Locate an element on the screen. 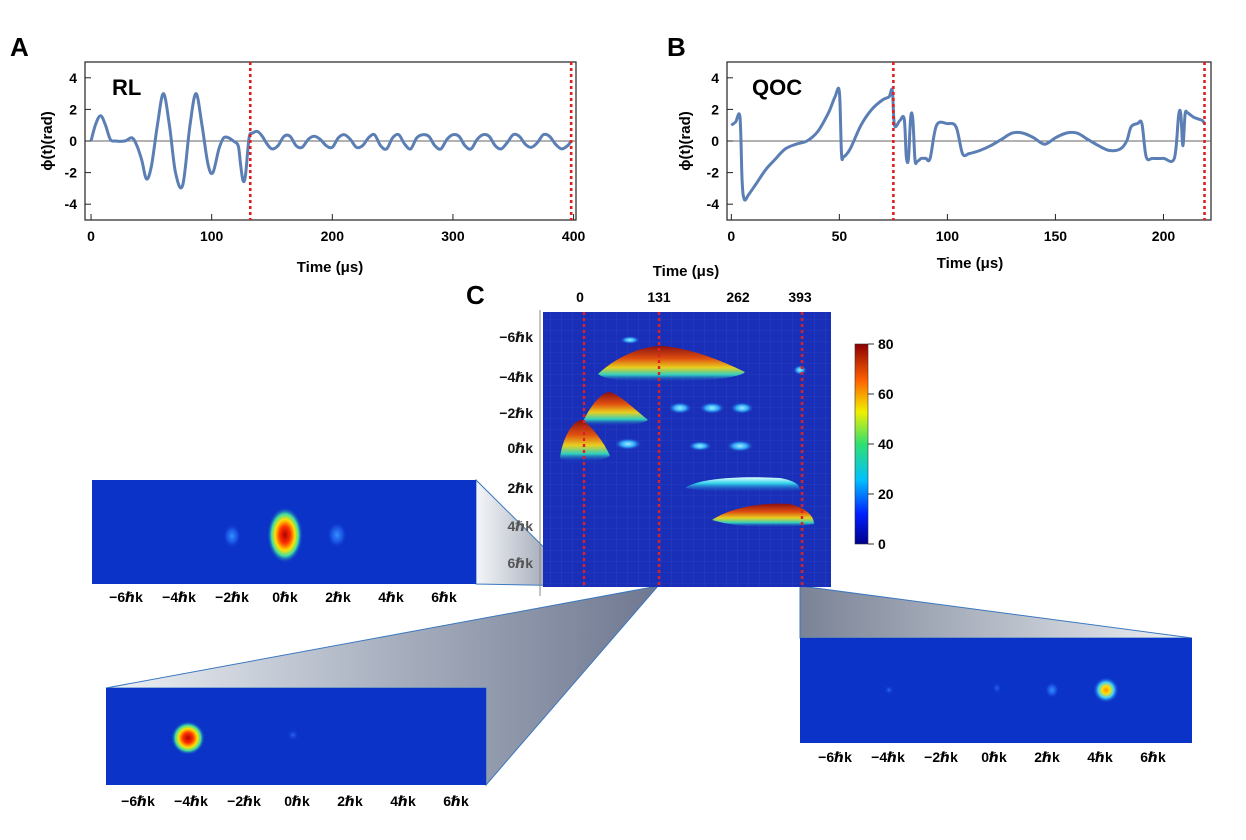 The width and height of the screenshot is (1246, 840). y-tick-label-b: -4 is located at coordinates (713, 204).